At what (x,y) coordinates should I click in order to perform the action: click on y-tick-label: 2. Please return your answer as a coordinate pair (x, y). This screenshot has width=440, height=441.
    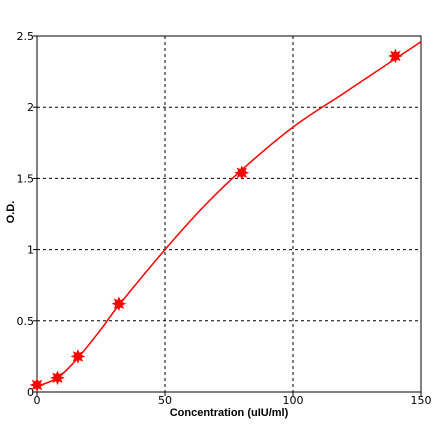
    Looking at the image, I should click on (30, 107).